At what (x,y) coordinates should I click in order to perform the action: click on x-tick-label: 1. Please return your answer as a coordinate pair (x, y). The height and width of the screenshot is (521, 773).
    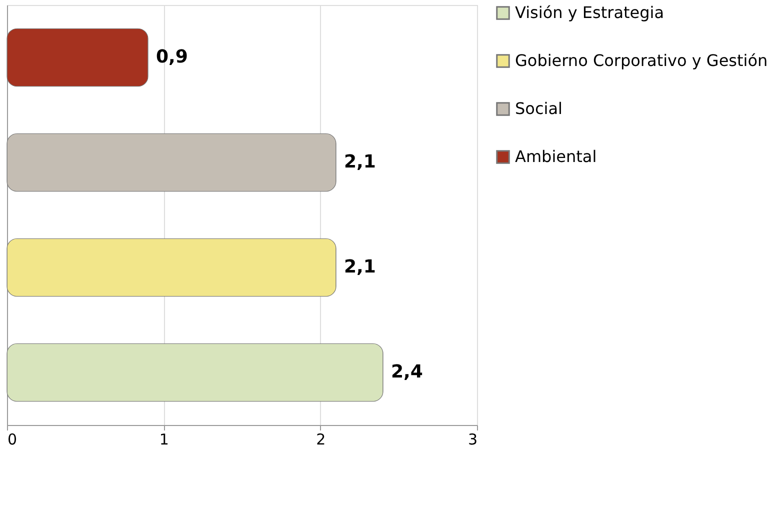
    Looking at the image, I should click on (164, 439).